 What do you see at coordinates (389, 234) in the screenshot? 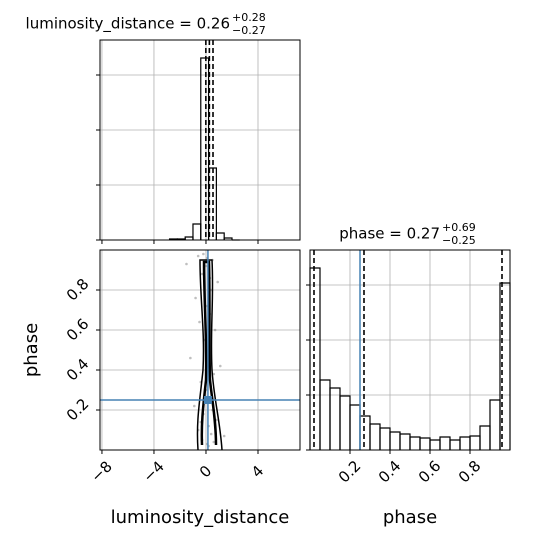
I see `panel-title: phase = 0.27` at bounding box center [389, 234].